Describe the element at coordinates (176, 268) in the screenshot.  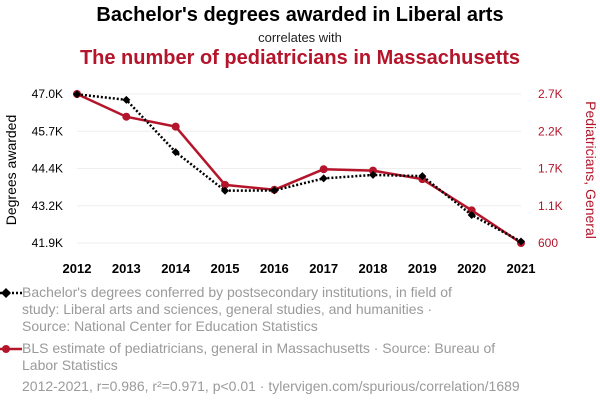
I see `x-tick-label: 2014` at that location.